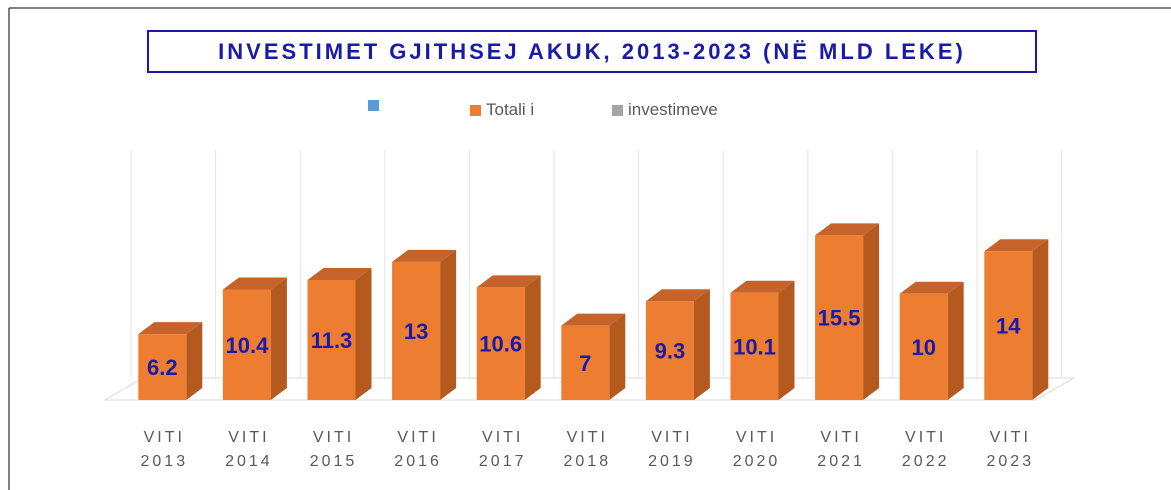  I want to click on data-label: 11.3, so click(332, 340).